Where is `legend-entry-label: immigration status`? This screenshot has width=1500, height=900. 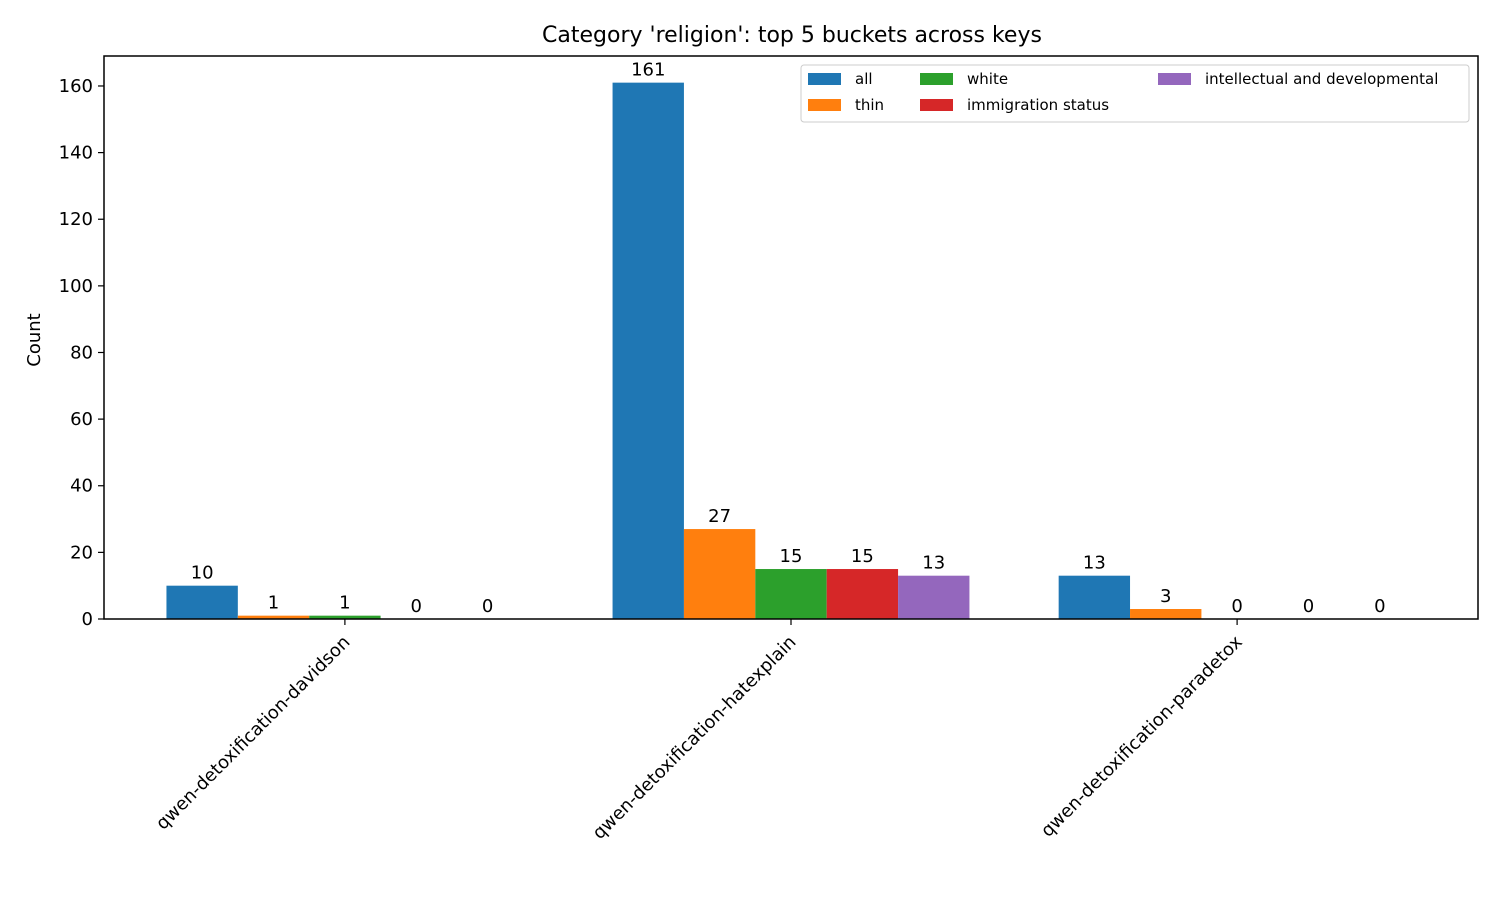
legend-entry-label: immigration status is located at coordinates (1038, 105).